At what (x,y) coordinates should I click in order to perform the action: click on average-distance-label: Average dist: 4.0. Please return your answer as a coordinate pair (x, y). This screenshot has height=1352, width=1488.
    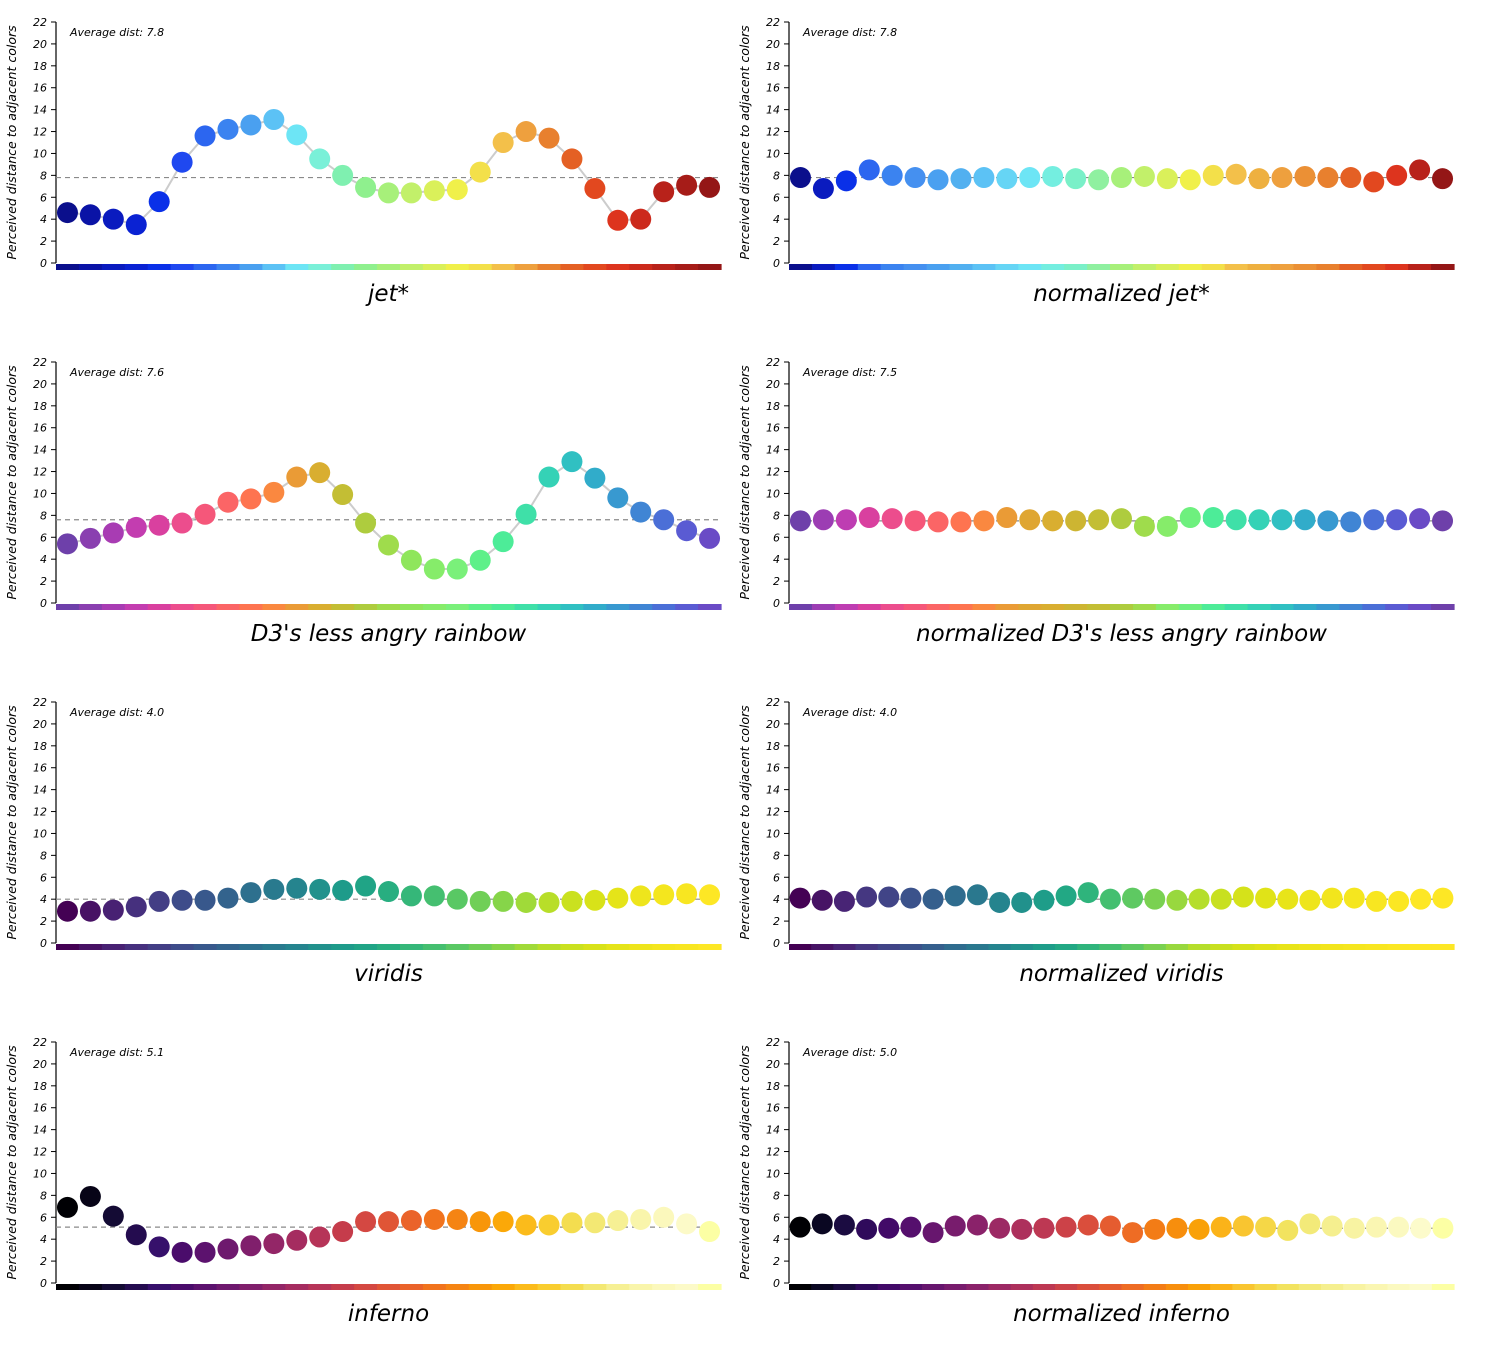
    Looking at the image, I should click on (849, 712).